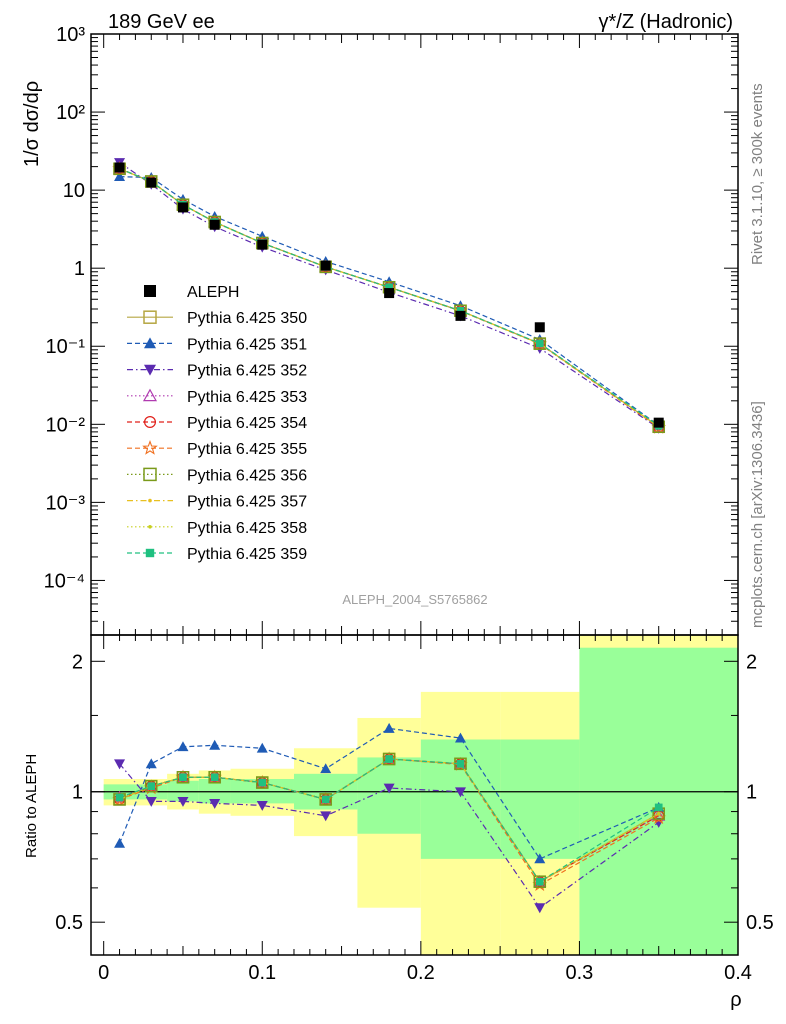 The width and height of the screenshot is (786, 1024). I want to click on legend-entry-aleph: ALEPH, so click(191, 292).